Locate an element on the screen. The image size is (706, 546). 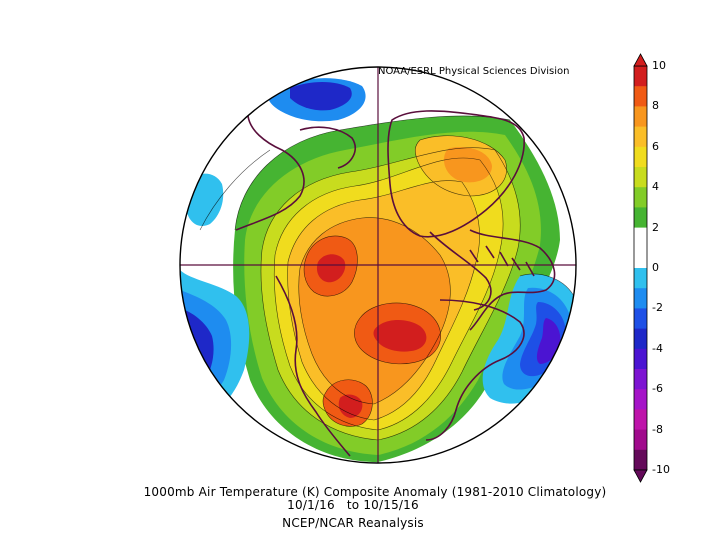
colorbar-tick-label: -10 is located at coordinates (661, 469).